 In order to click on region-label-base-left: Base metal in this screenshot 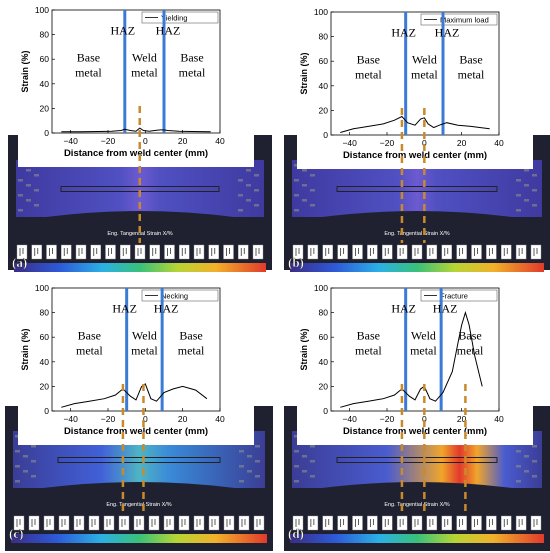, I will do `click(89, 343)`.